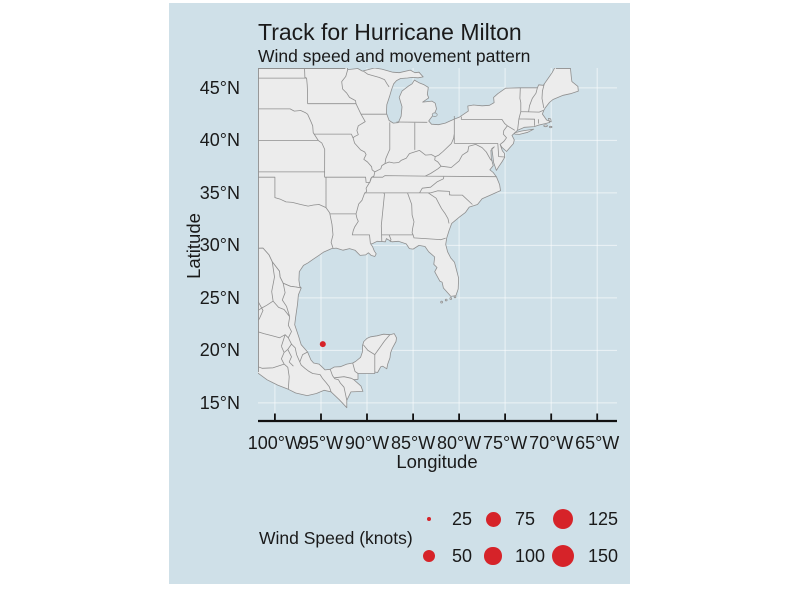 The image size is (800, 600). Describe the element at coordinates (336, 538) in the screenshot. I see `legend-title: Wind Speed (knots)` at that location.